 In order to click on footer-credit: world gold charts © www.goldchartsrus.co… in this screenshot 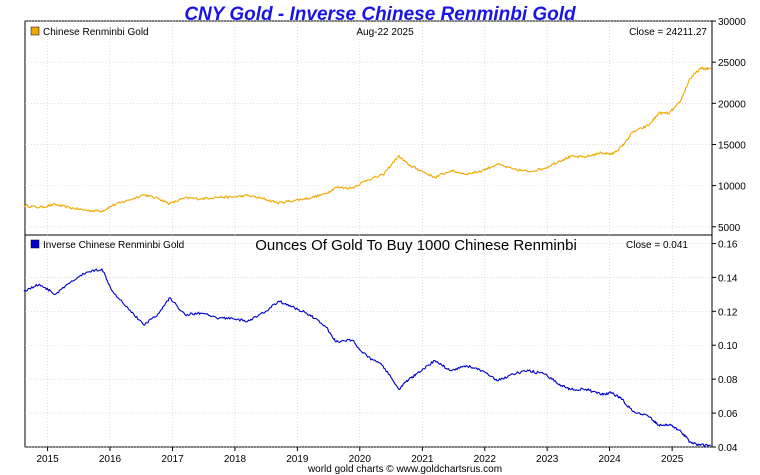, I will do `click(404, 469)`.